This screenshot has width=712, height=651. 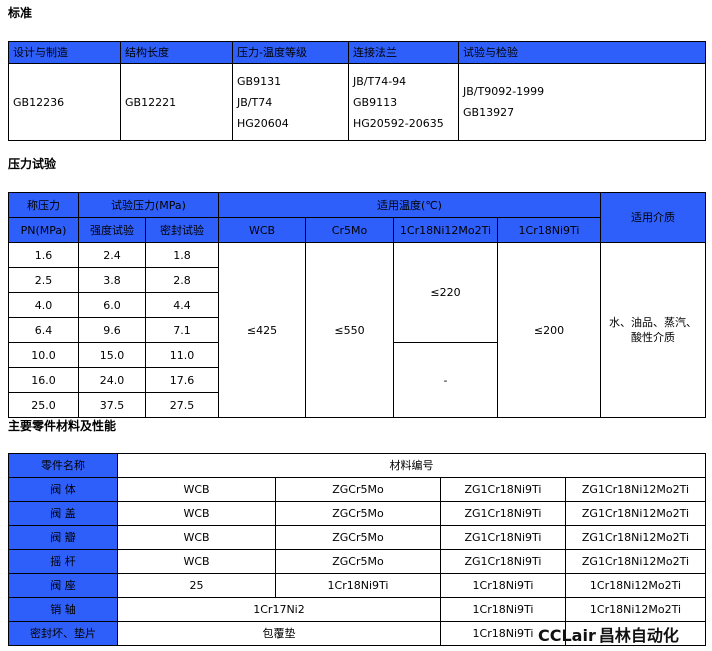 I want to click on cell-seal-test: 11.0, so click(x=182, y=355).